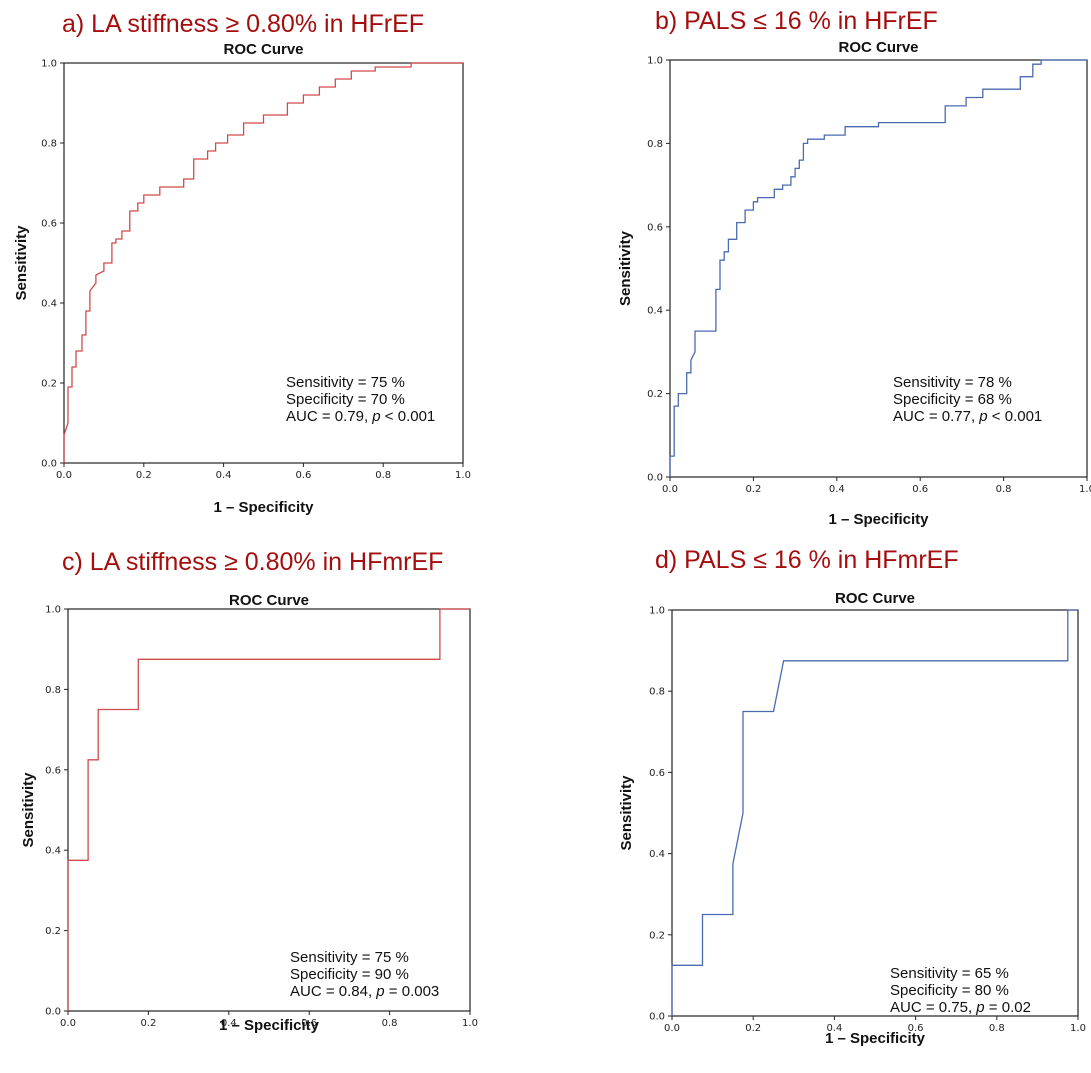 The image size is (1091, 1073). What do you see at coordinates (333, 991) in the screenshot?
I see `auc-value: AUC = 0.84,` at bounding box center [333, 991].